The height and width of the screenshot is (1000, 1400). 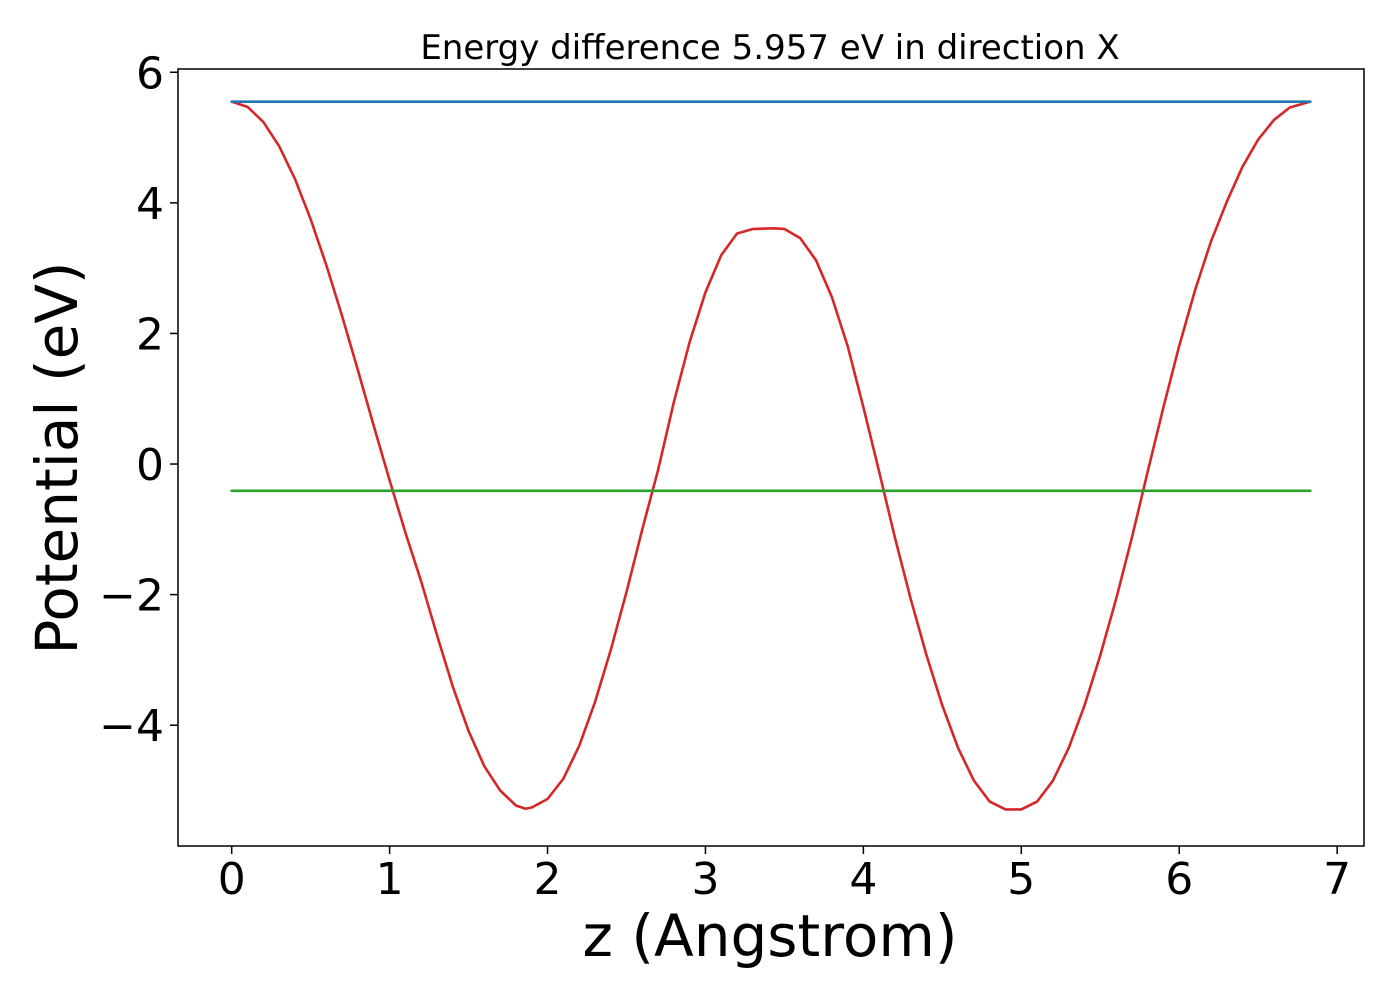 What do you see at coordinates (131, 596) in the screenshot?
I see `y-tick-label: −2` at bounding box center [131, 596].